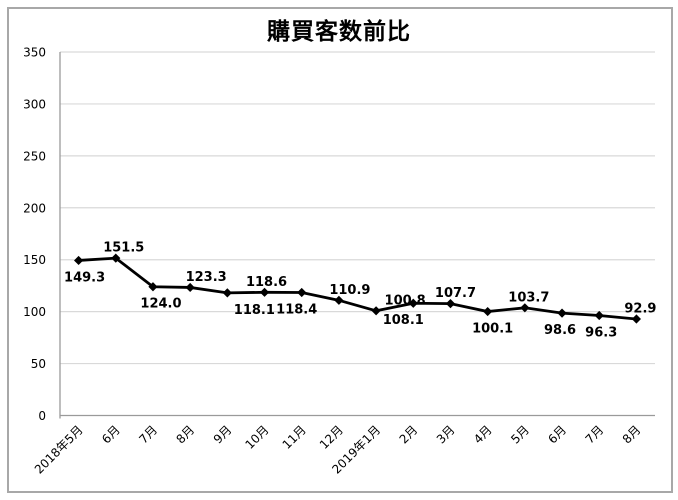 Image resolution: width=678 pixels, height=500 pixels. I want to click on data-label: 108.1, so click(403, 320).